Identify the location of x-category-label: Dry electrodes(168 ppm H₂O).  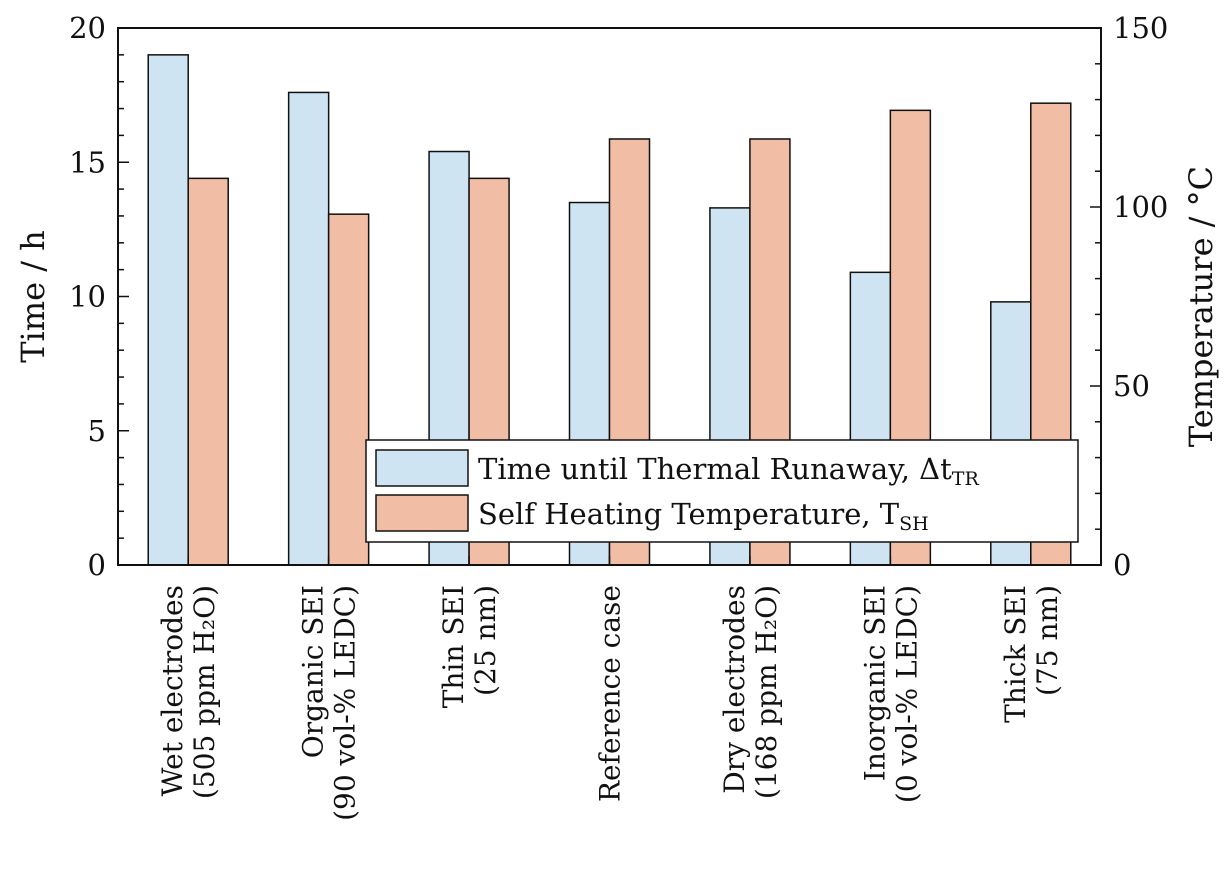
(750, 692).